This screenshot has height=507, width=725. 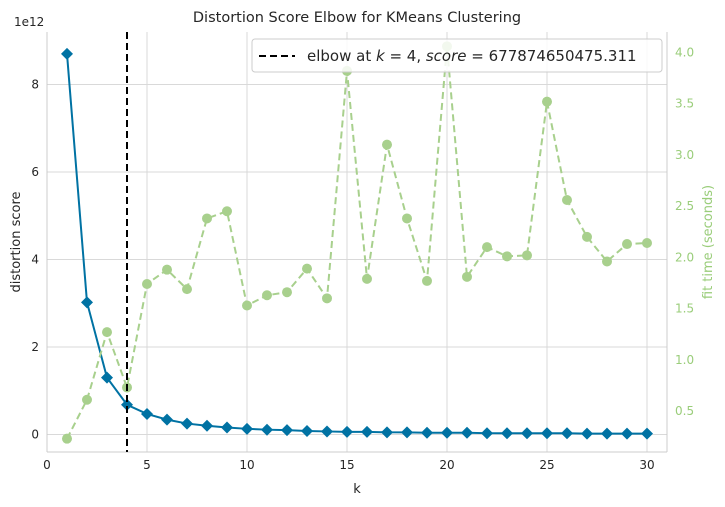 What do you see at coordinates (684, 206) in the screenshot?
I see `y-right-tick-label: 2.5` at bounding box center [684, 206].